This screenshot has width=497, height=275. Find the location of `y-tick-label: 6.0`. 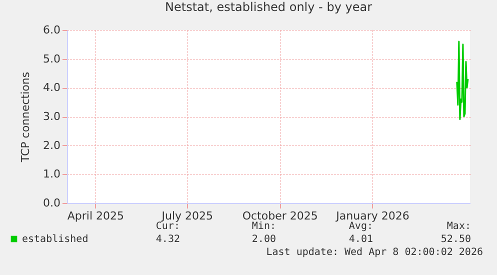

y-tick-label: 6.0 is located at coordinates (51, 30).